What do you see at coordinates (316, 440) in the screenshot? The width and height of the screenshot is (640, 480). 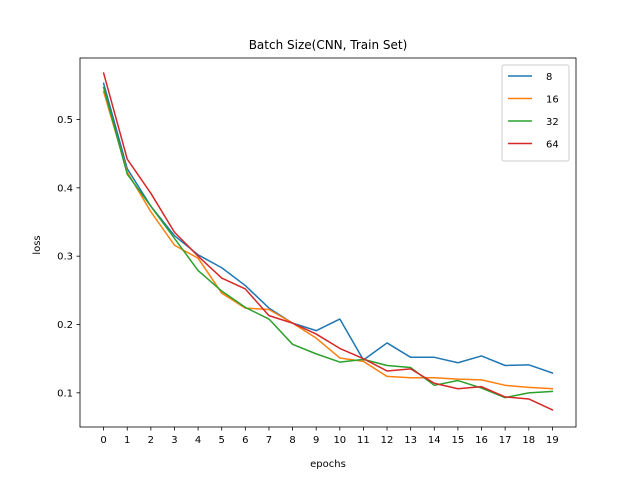 I see `x-tick-label: 9` at bounding box center [316, 440].